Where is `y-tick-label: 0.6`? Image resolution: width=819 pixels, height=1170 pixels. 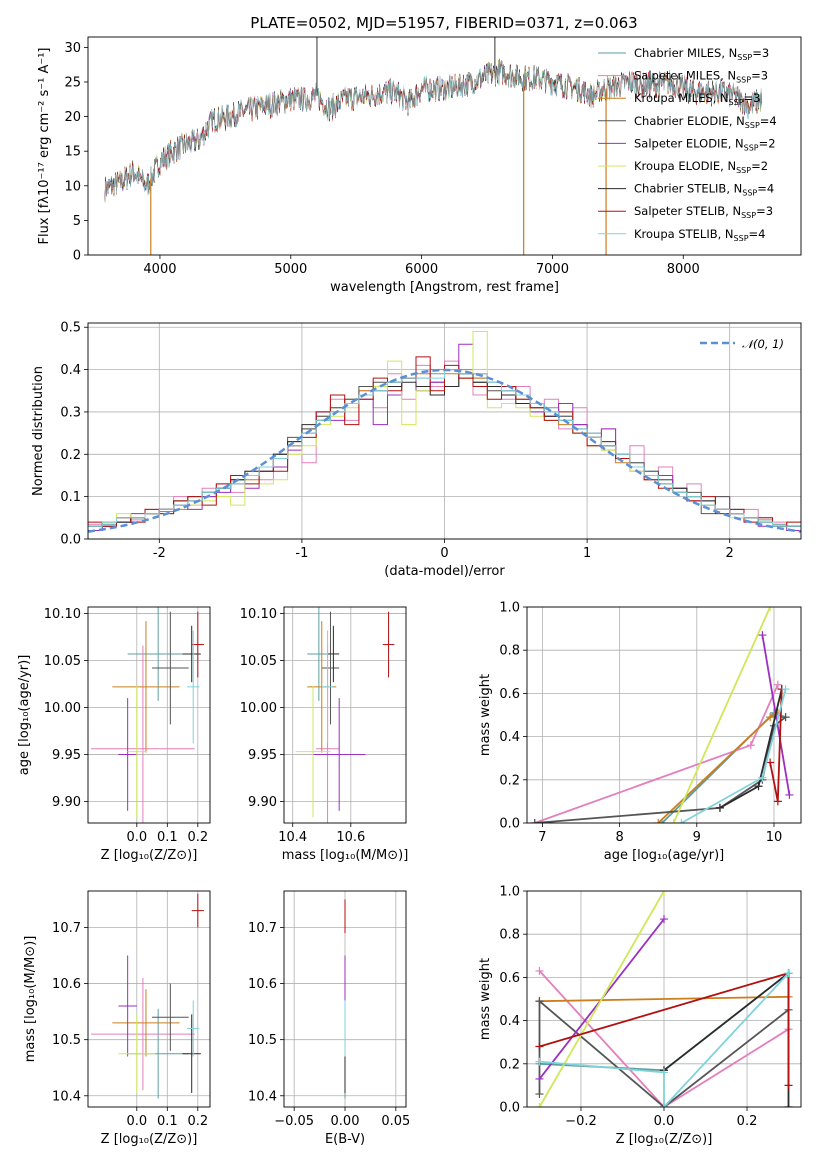 y-tick-label: 0.6 is located at coordinates (509, 694).